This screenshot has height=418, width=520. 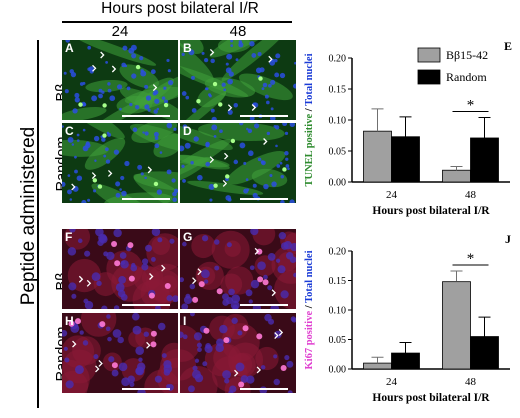 I want to click on panel-letter: F, so click(x=69, y=237).